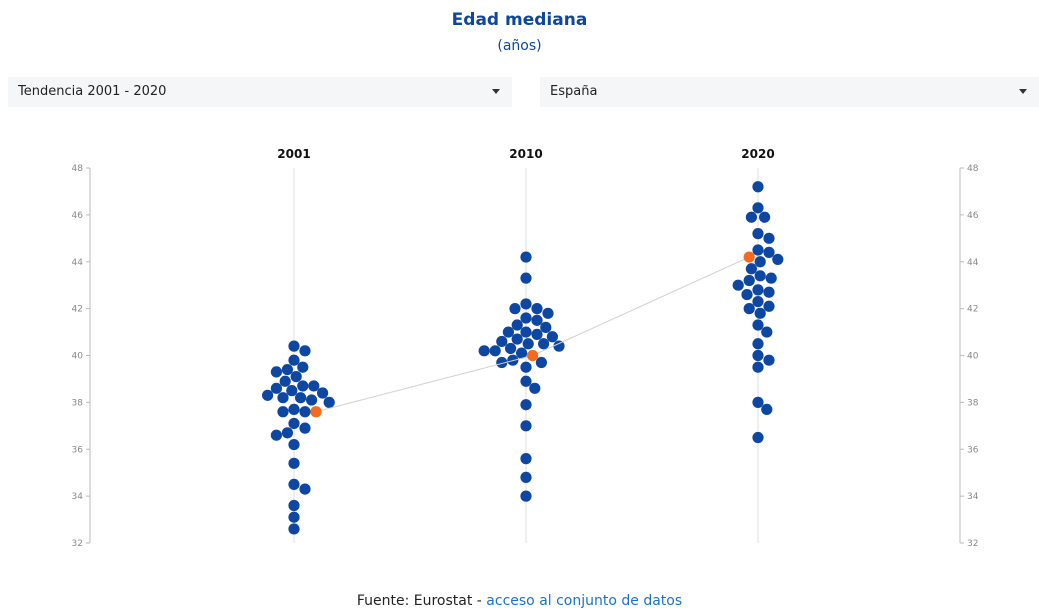 The height and width of the screenshot is (612, 1039). Describe the element at coordinates (973, 403) in the screenshot. I see `y-tick-label-right: 38` at that location.